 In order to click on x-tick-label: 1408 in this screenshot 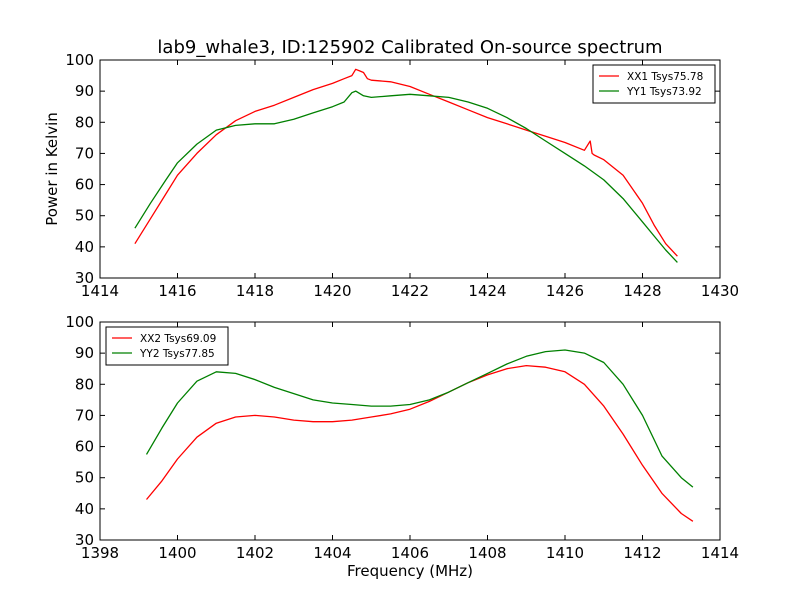, I will do `click(487, 553)`.